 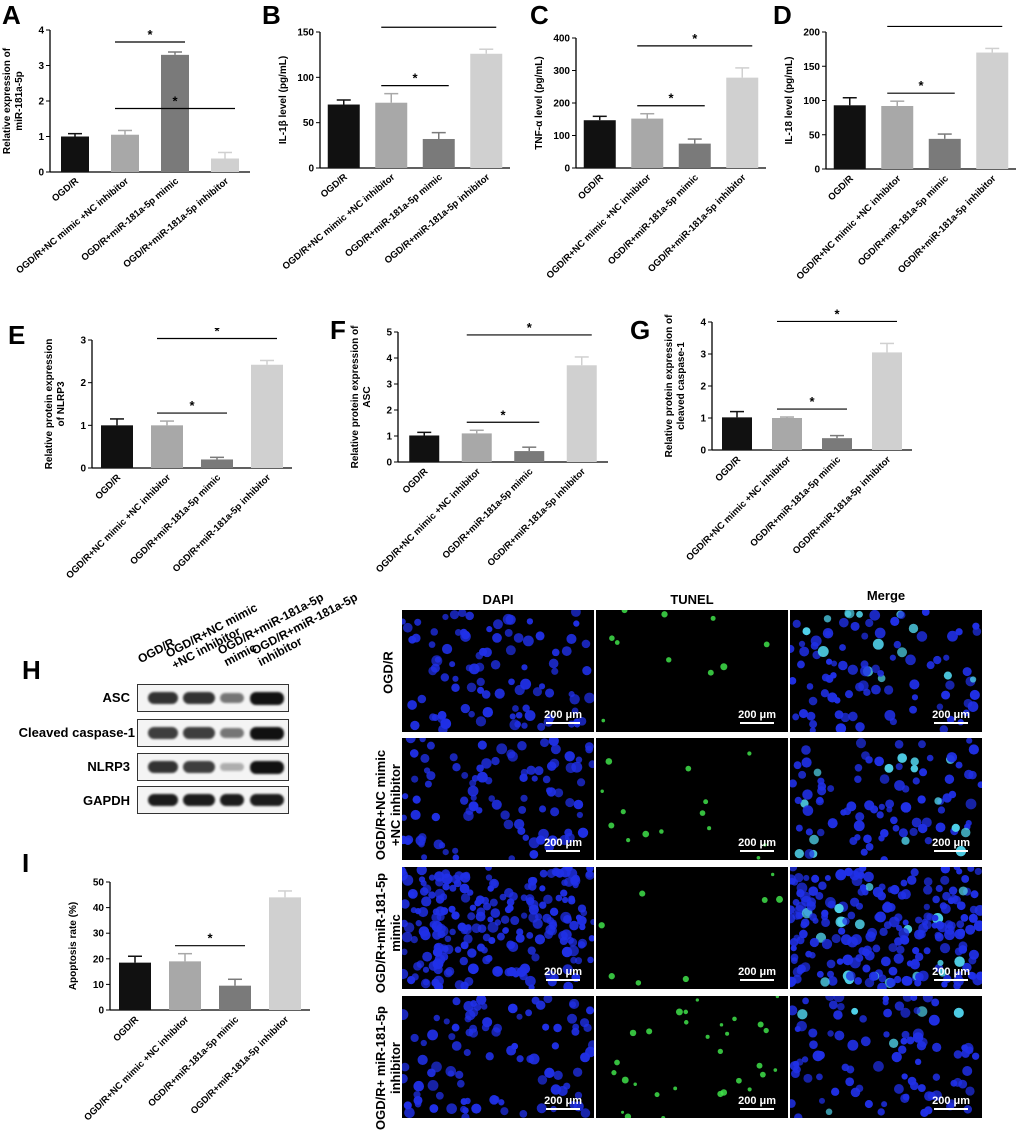 I want to click on category-label: OGD/R+miR-181a-5p mimic, so click(x=193, y=1061).